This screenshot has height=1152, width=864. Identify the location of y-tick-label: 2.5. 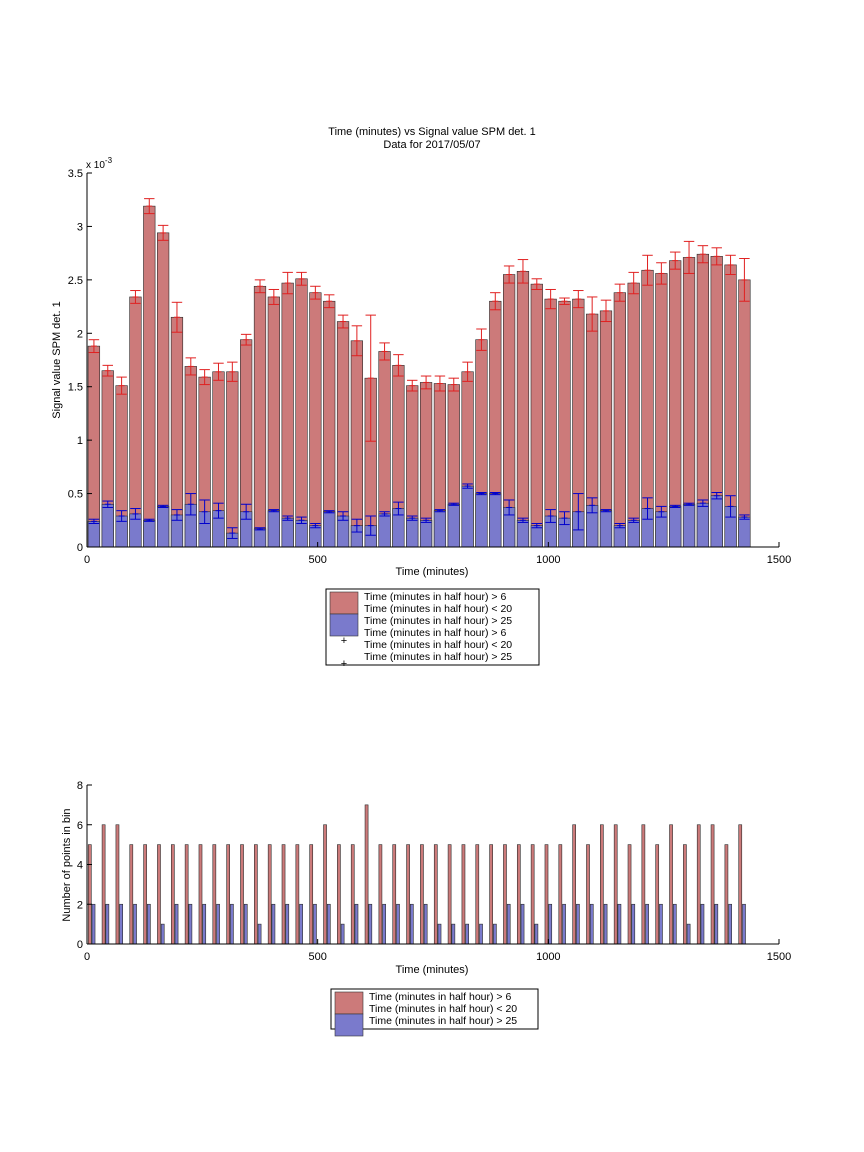
(75, 281).